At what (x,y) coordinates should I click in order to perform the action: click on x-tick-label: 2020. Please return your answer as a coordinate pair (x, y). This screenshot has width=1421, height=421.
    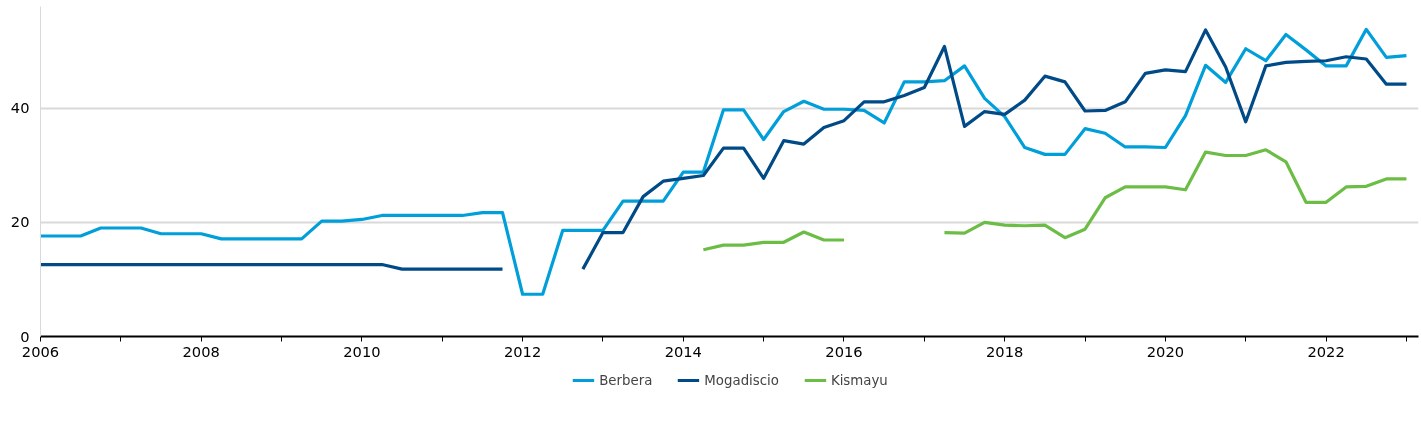
    Looking at the image, I should click on (1165, 351).